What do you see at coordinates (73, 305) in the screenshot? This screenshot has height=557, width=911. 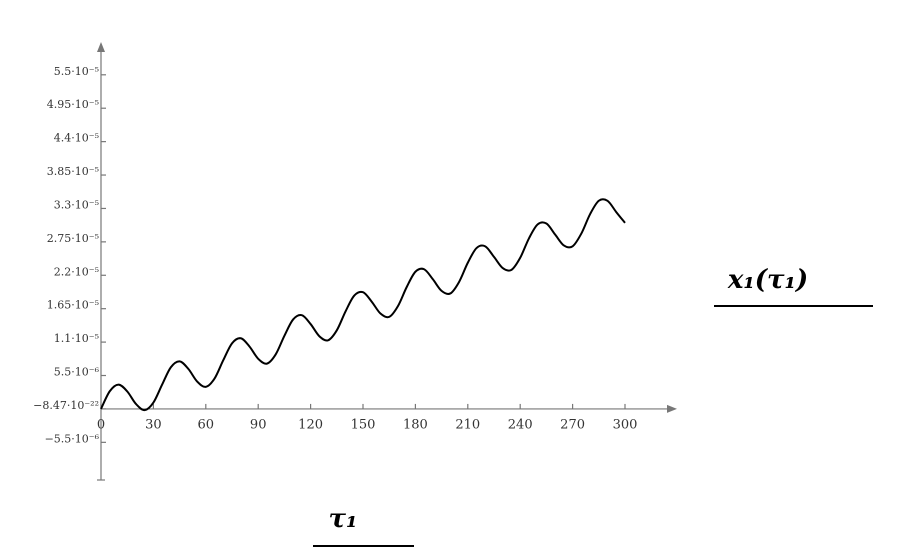 I see `y-tick-label: 1.65·10⁻⁵` at bounding box center [73, 305].